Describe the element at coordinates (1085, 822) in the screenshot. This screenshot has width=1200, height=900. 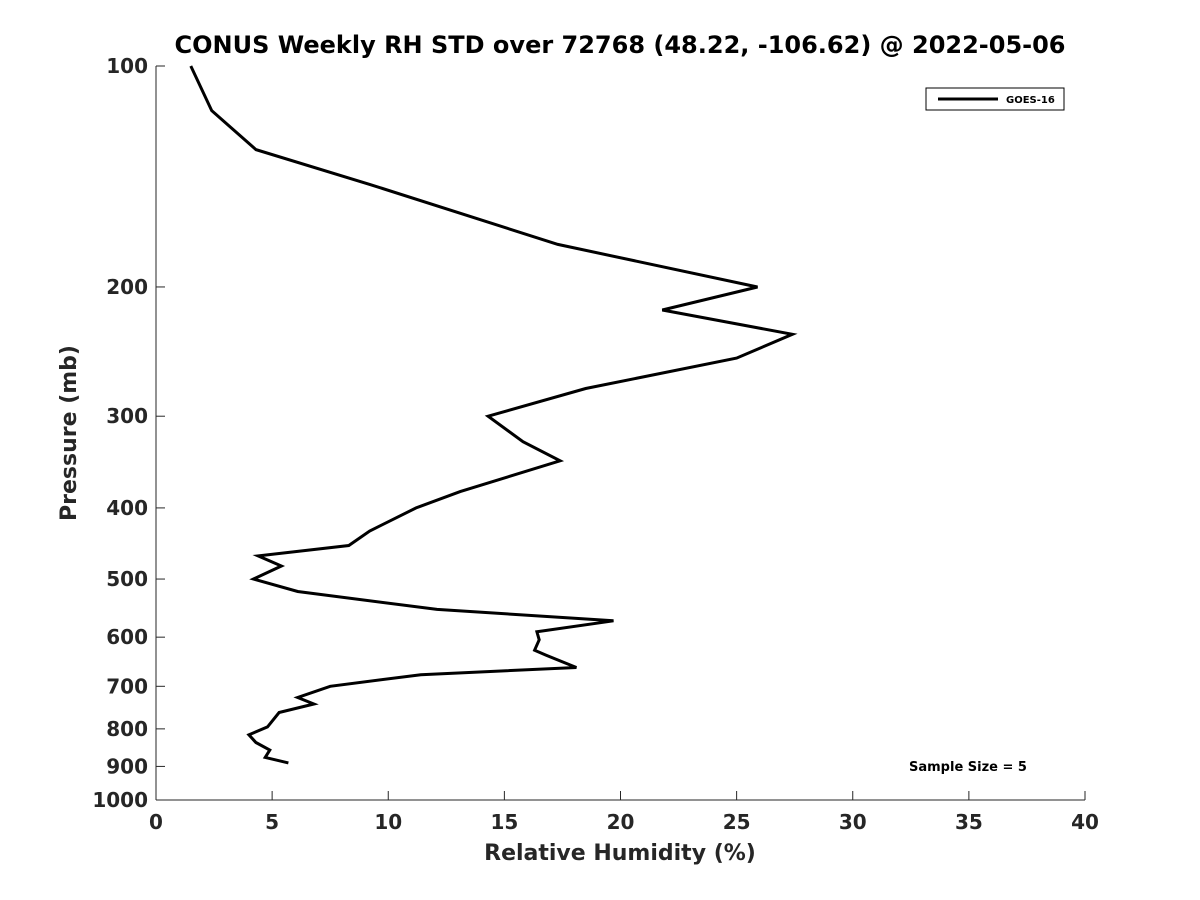
I see `x-tick-label: 40` at that location.